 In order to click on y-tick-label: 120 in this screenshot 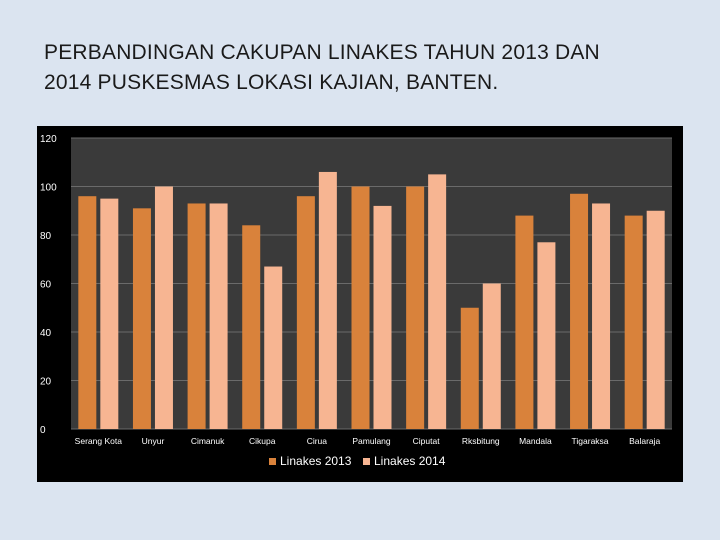, I will do `click(48, 139)`.